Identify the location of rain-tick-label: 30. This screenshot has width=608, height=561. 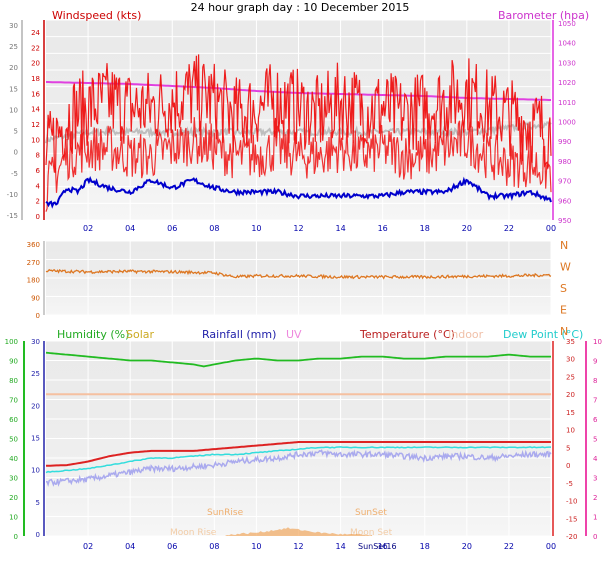
(35, 342).